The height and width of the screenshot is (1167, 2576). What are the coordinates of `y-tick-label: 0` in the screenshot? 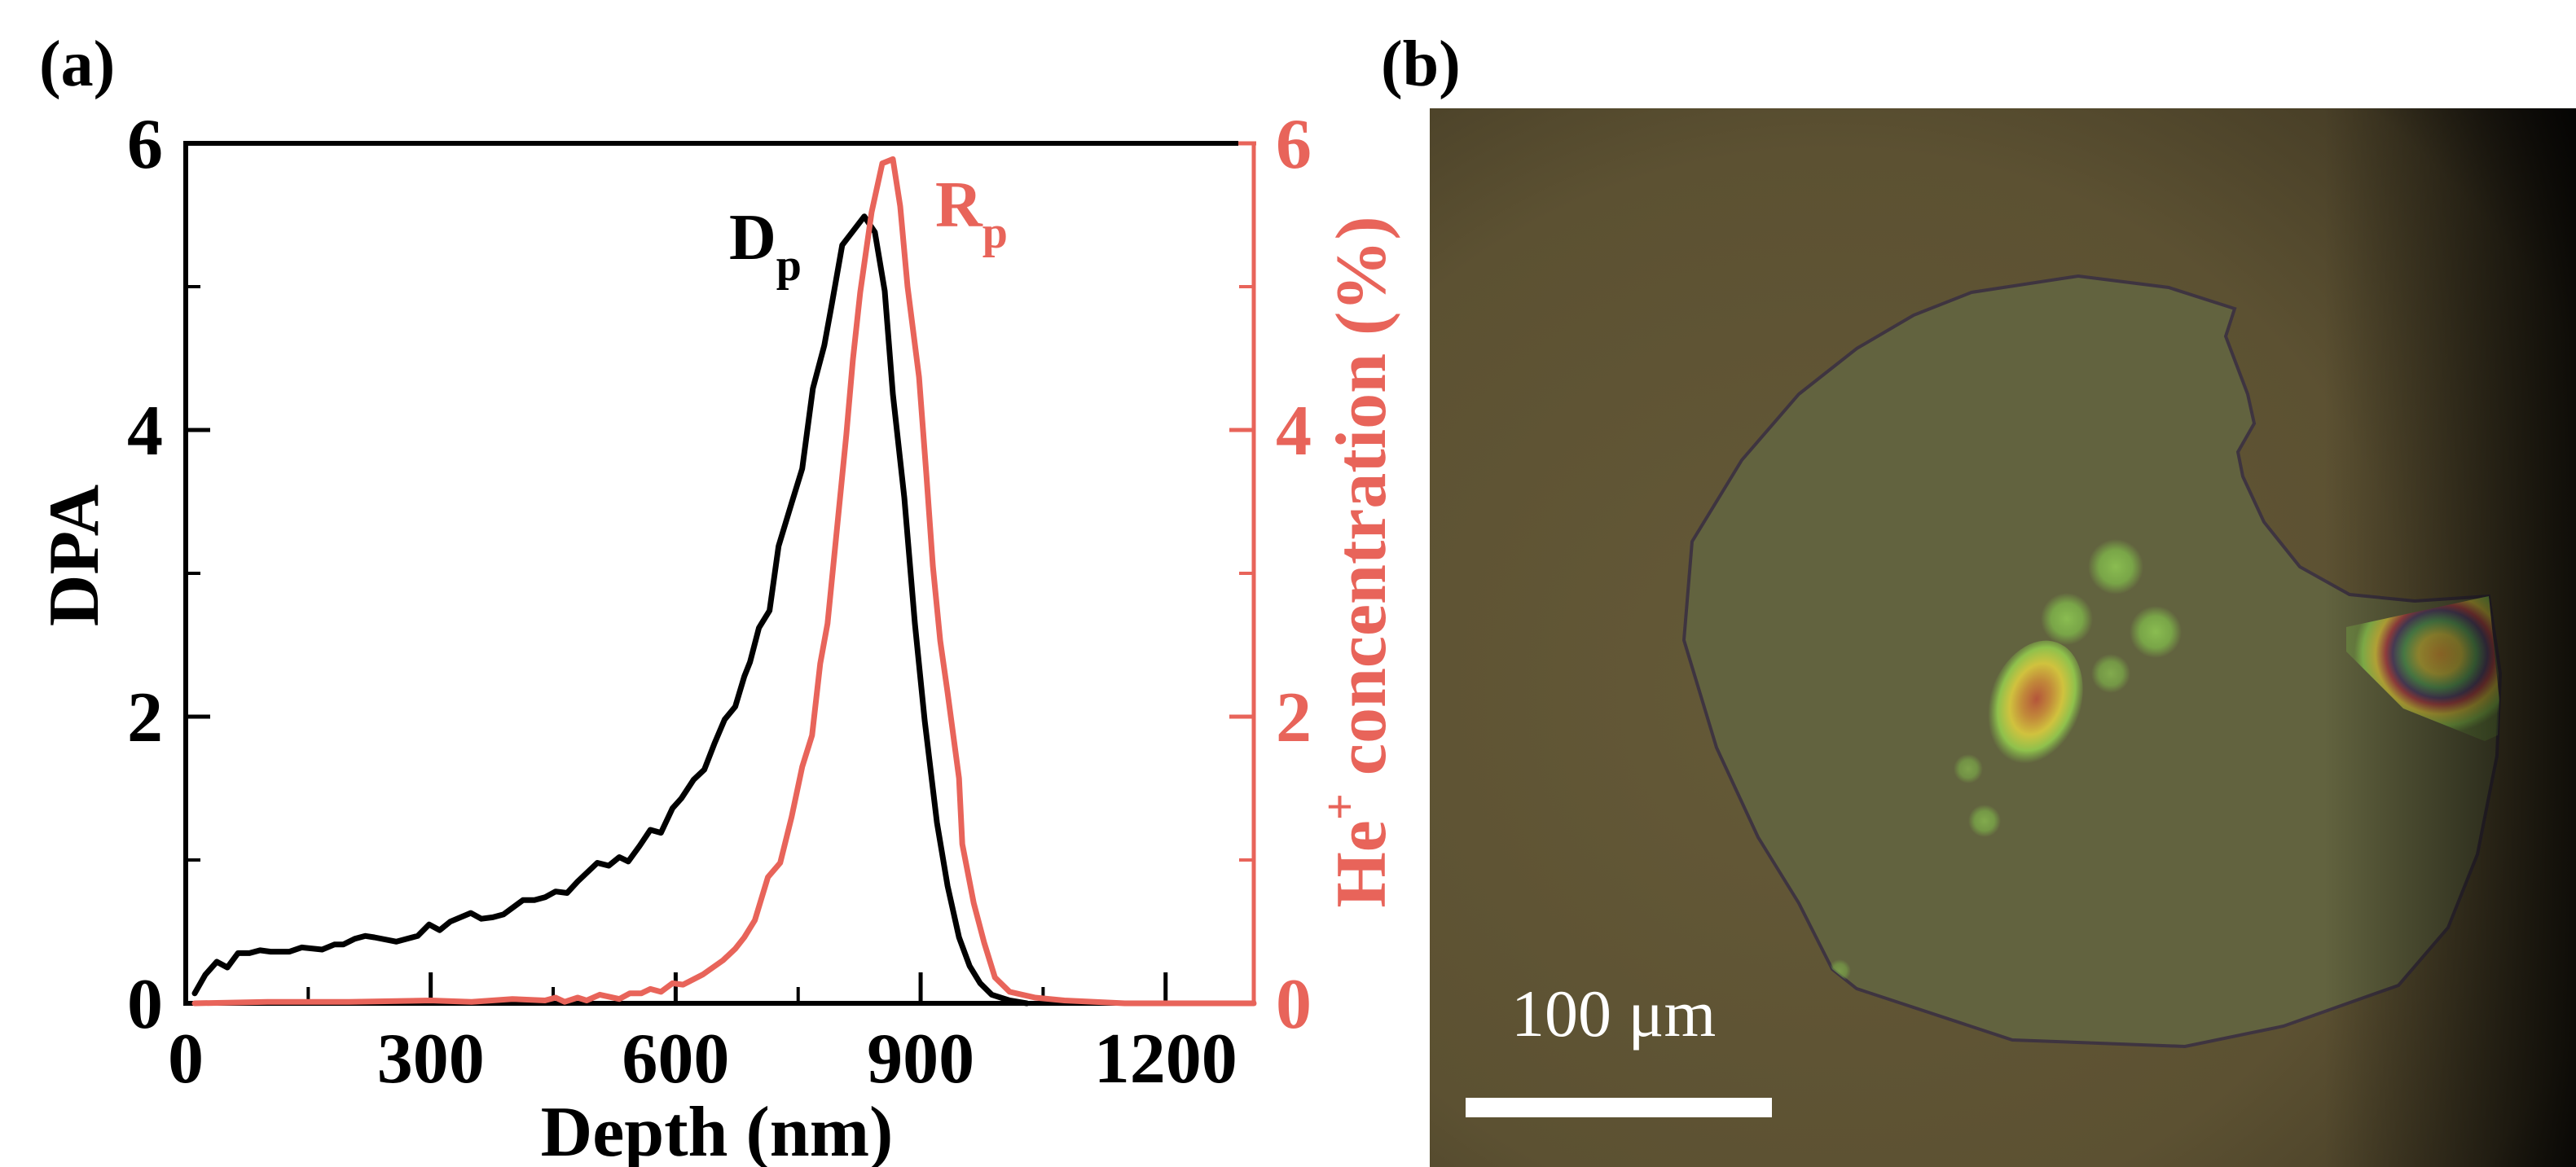 It's located at (145, 1005).